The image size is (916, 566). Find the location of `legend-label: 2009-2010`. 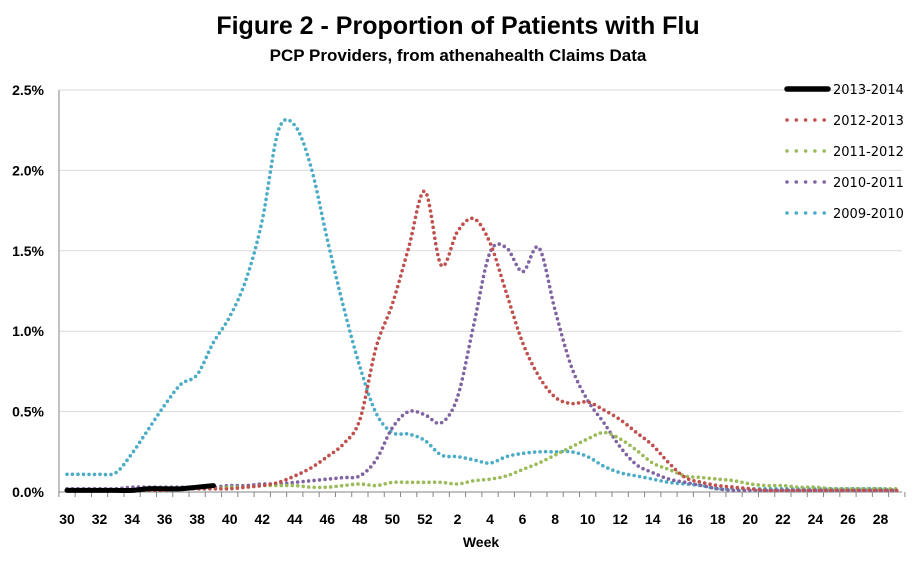

legend-label: 2009-2010 is located at coordinates (868, 214).